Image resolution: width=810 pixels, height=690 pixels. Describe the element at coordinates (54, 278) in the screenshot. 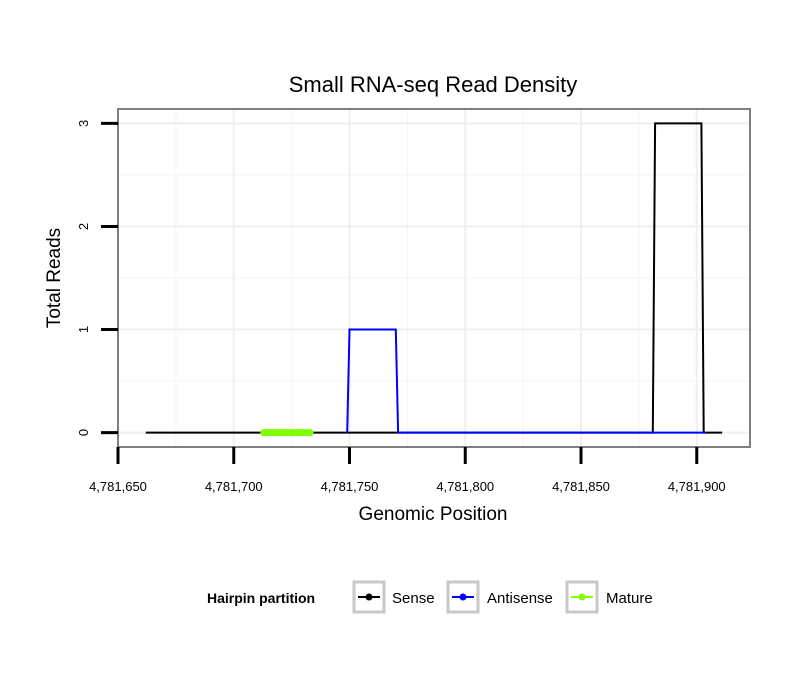

I see `y-axis-label: Total Reads` at that location.